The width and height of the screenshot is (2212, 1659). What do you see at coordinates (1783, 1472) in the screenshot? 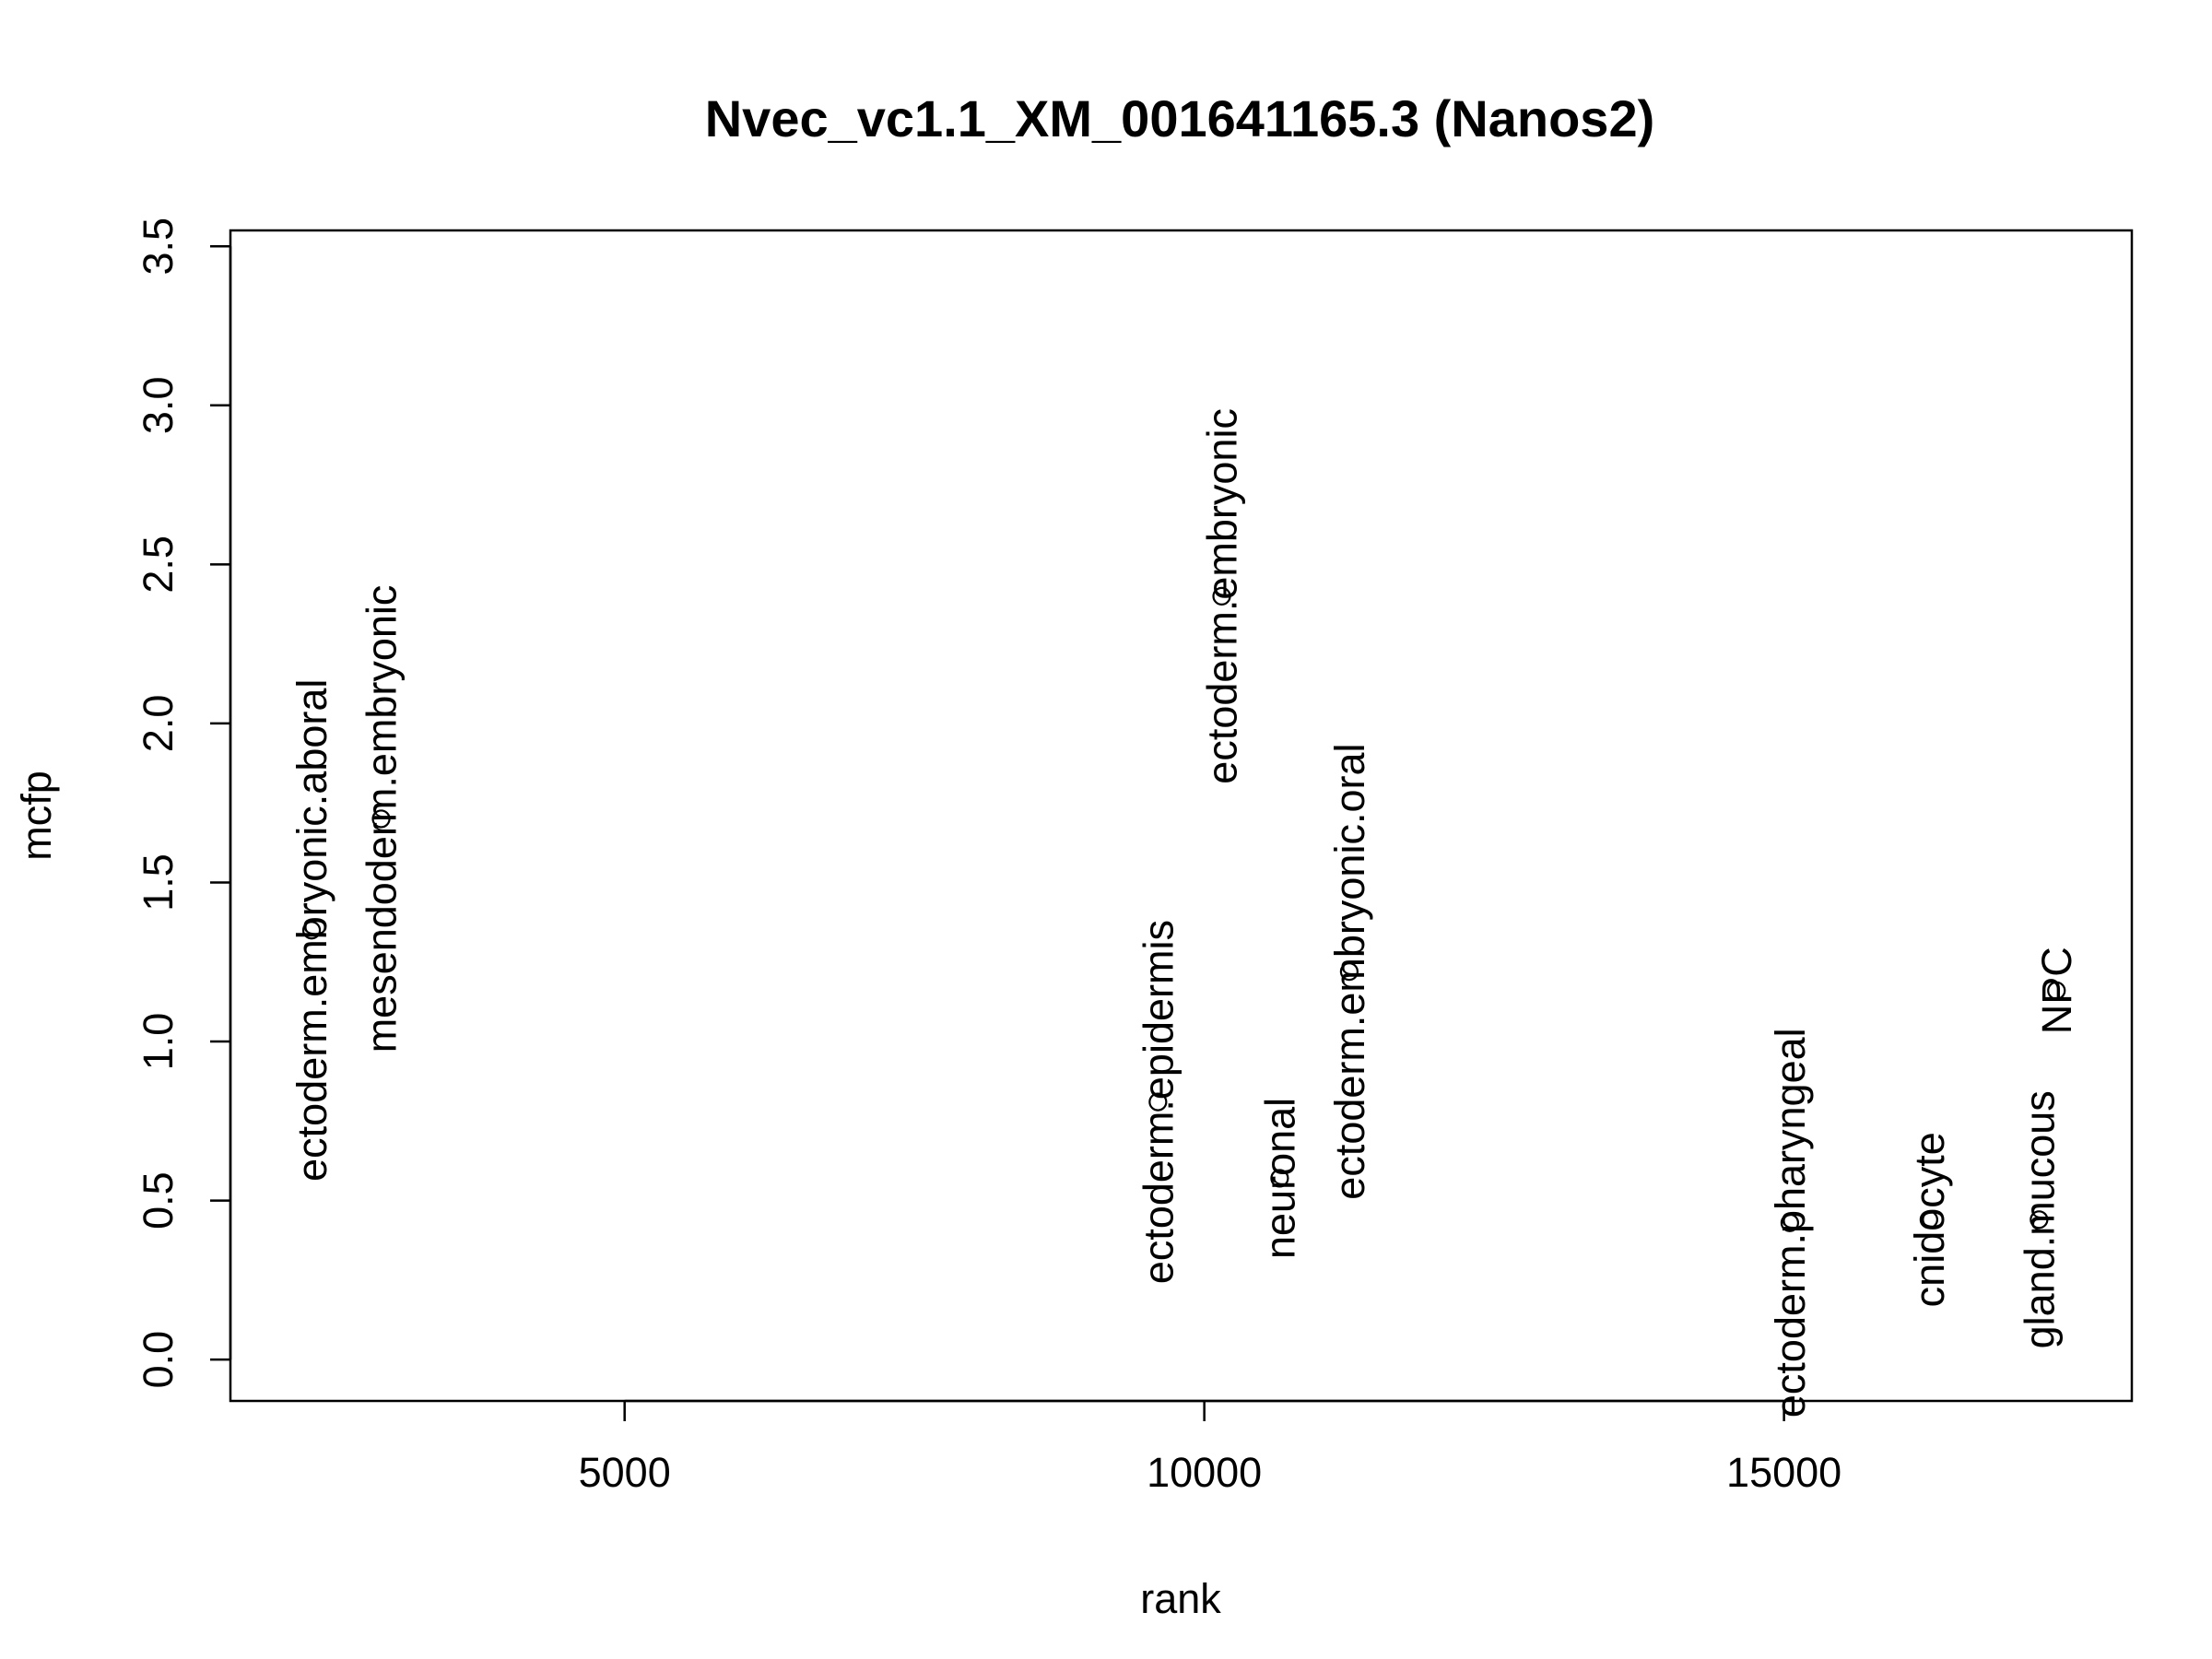
I see `x-tick-label: 15000` at bounding box center [1783, 1472].